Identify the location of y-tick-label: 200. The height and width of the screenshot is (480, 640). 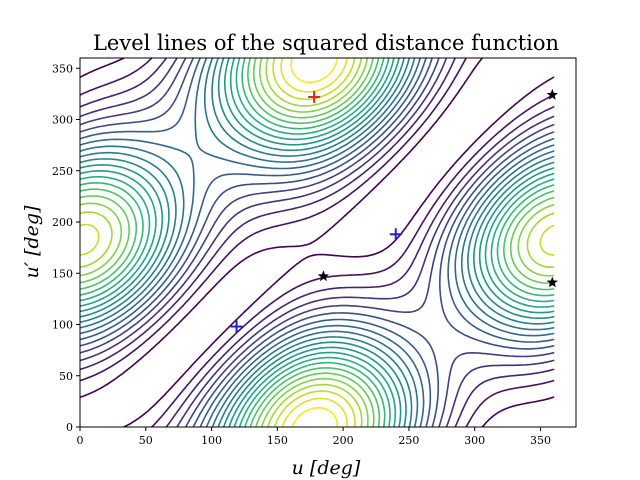
(62, 222).